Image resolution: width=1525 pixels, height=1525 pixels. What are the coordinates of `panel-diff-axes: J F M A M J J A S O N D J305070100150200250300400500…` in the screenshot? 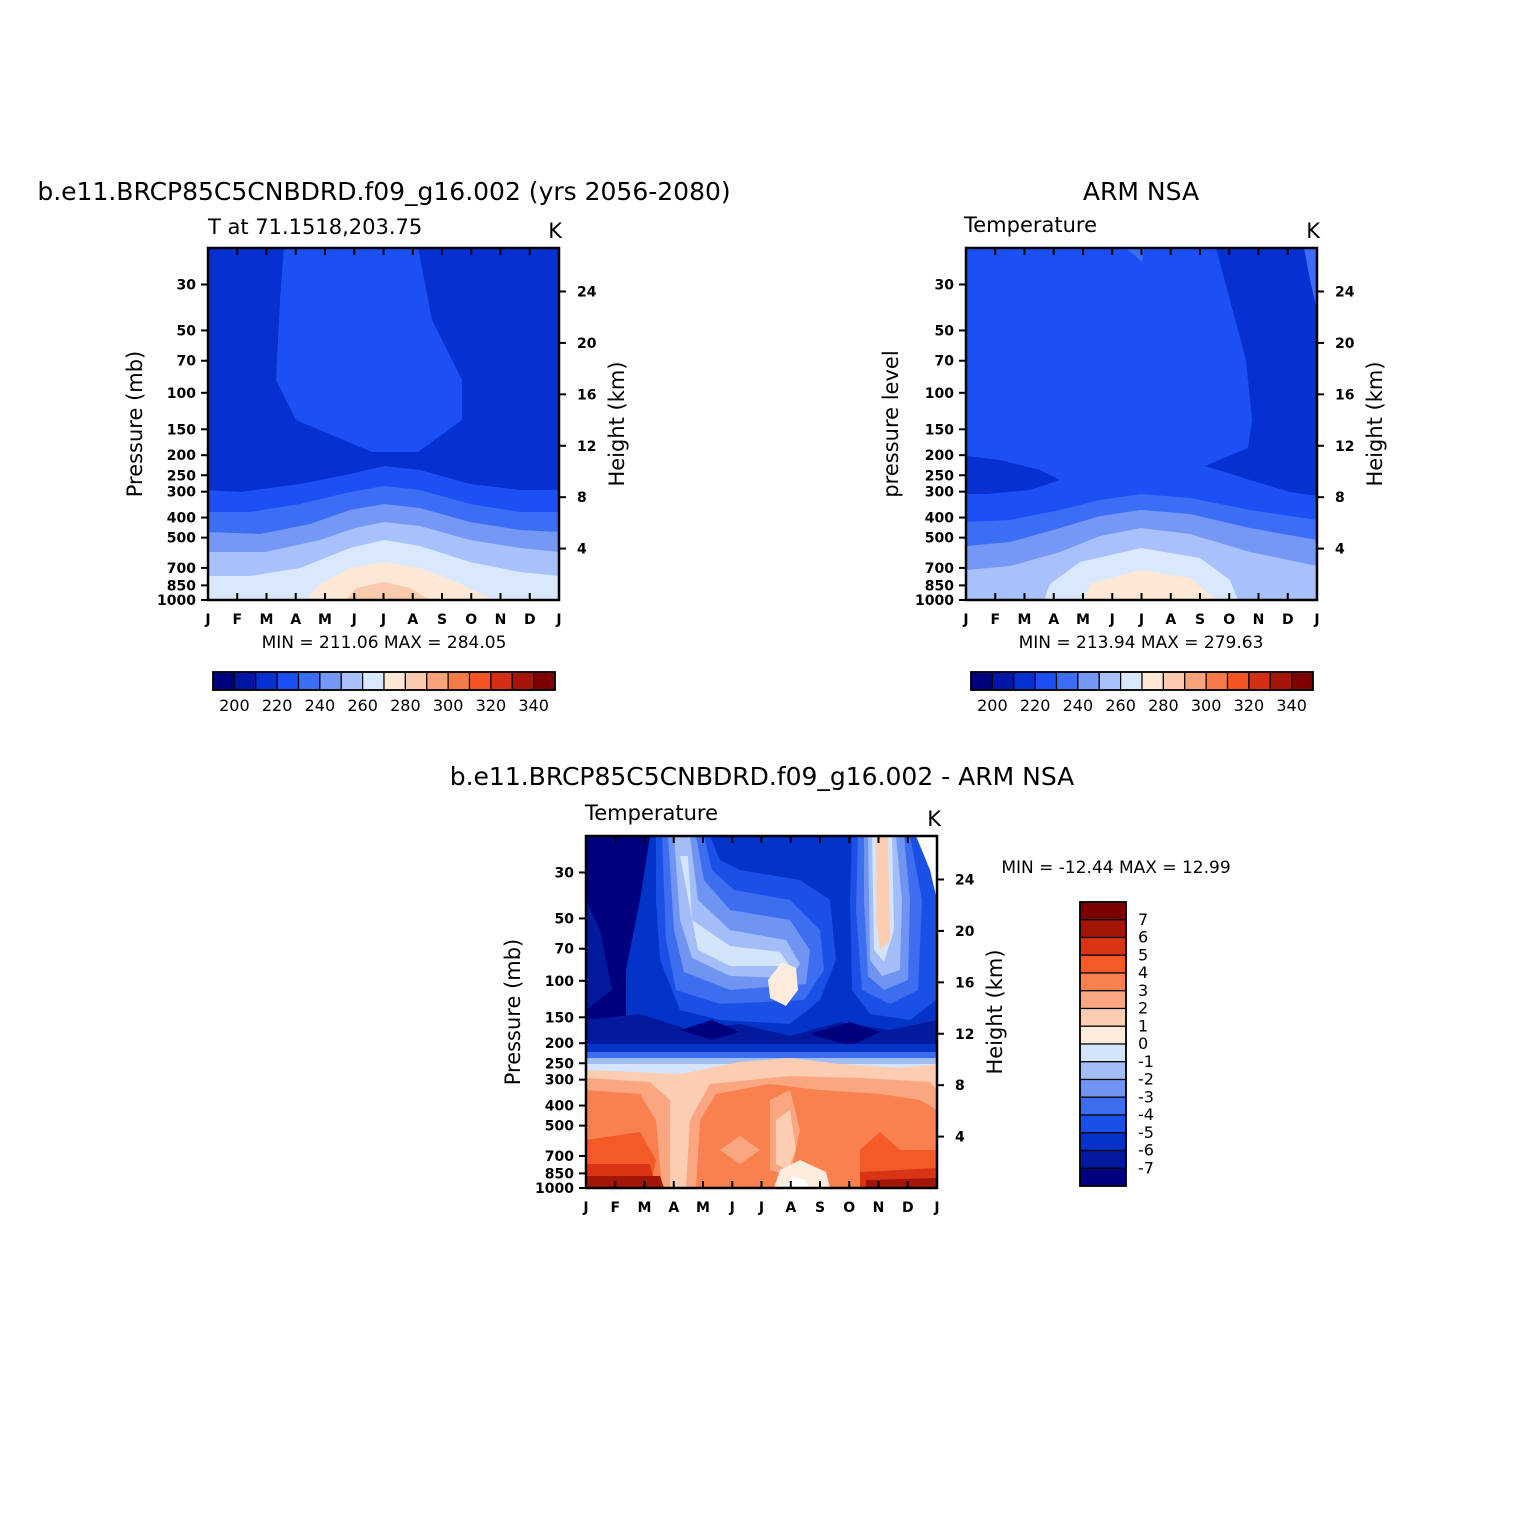 It's located at (755, 1026).